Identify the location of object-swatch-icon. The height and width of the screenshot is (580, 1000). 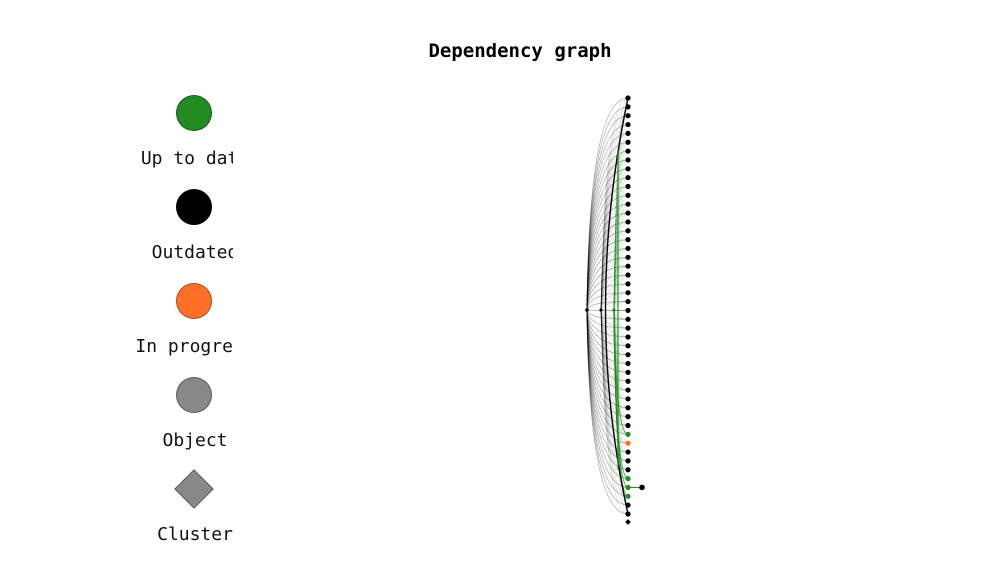
(194, 395).